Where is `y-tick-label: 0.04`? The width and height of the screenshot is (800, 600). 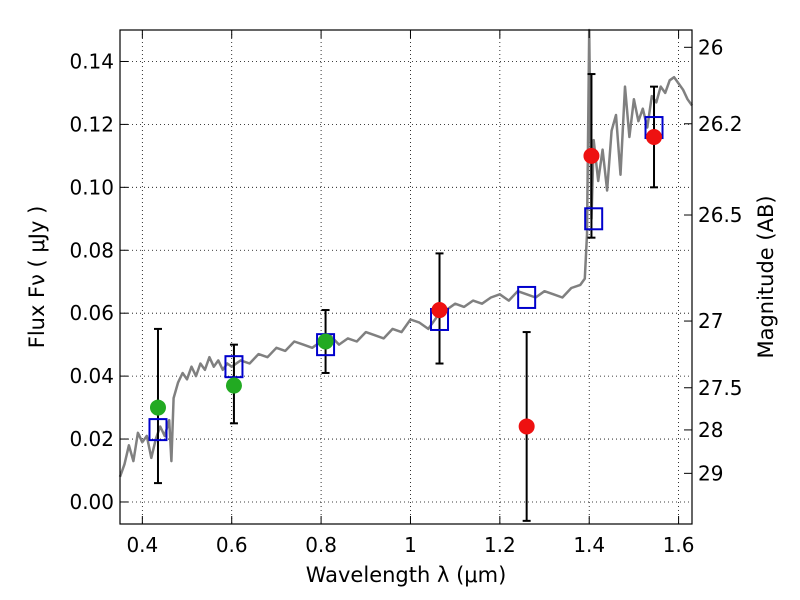 y-tick-label: 0.04 is located at coordinates (91, 376).